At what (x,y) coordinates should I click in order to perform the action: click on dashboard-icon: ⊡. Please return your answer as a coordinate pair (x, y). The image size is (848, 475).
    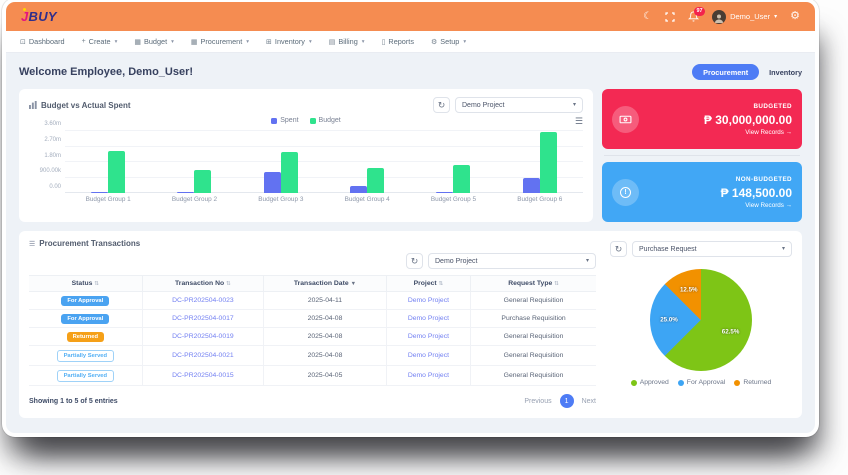
    Looking at the image, I should click on (23, 42).